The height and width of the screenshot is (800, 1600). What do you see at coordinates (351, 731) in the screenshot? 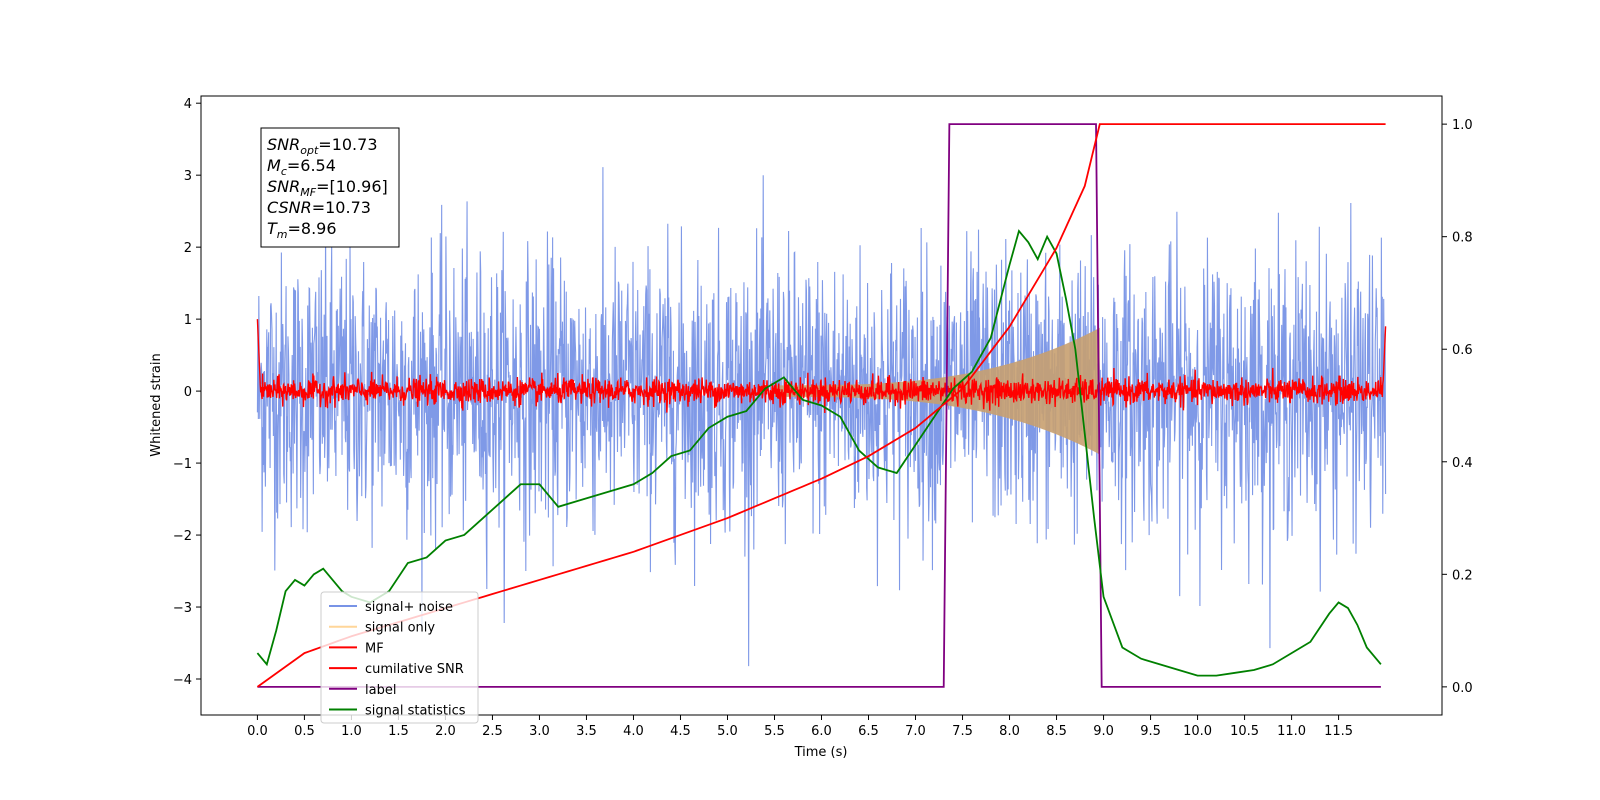
I see `x-tick-label: 1.0` at bounding box center [351, 731].